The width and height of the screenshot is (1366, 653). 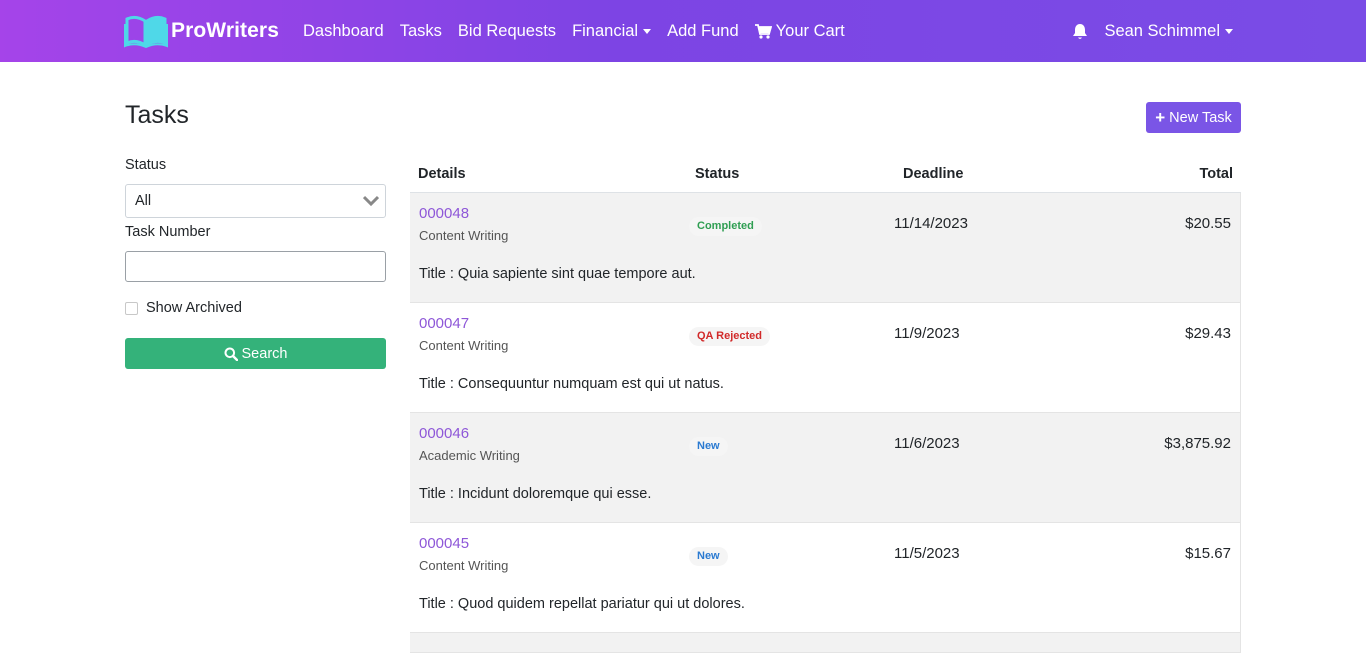 I want to click on task-deadline: 11/5/2023, so click(x=927, y=553).